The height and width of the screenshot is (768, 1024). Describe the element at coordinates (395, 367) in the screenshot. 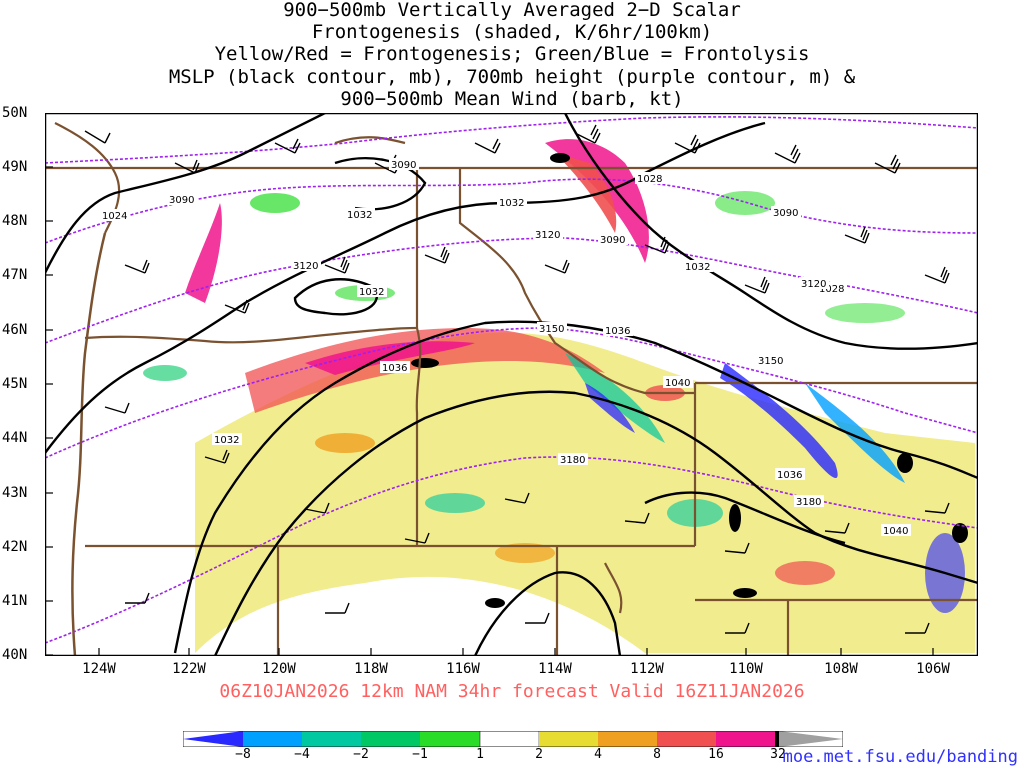

I see `mslp-label-7: 1036` at that location.